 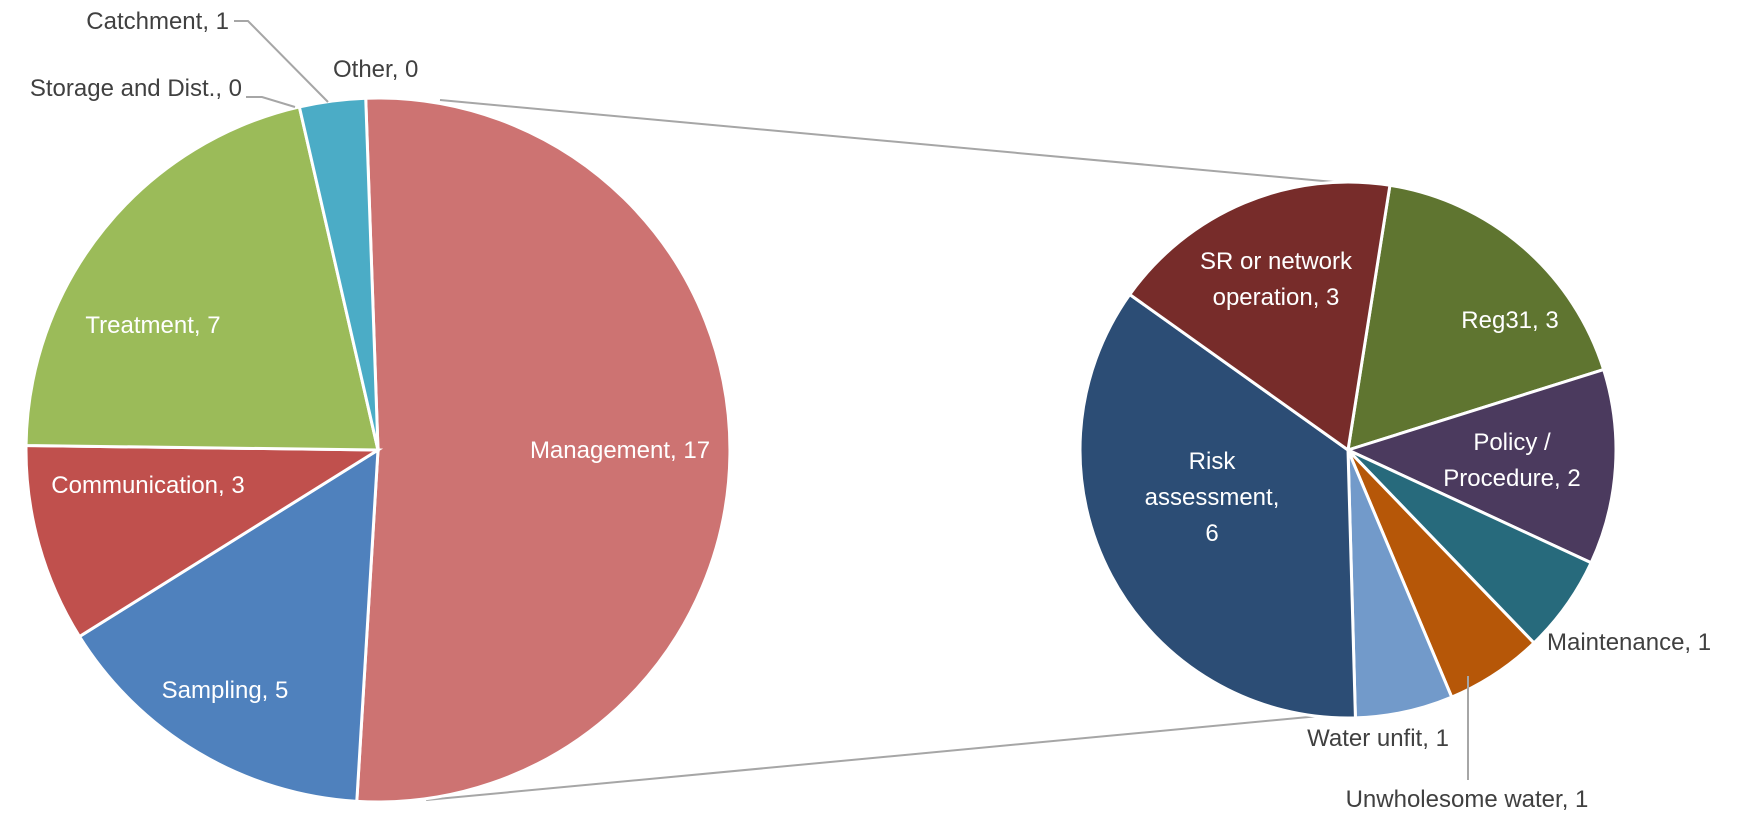 What do you see at coordinates (157, 21) in the screenshot?
I see `slice-label-catchment: Catchment, 1` at bounding box center [157, 21].